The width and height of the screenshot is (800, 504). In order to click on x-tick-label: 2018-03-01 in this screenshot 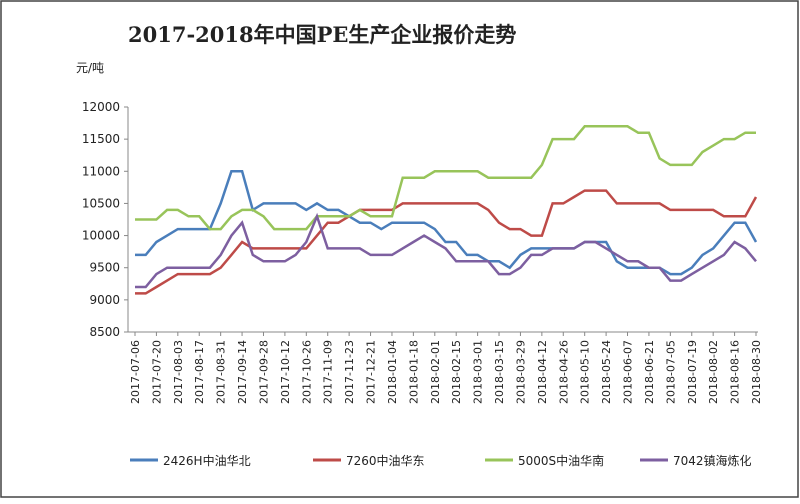, I will do `click(478, 372)`.